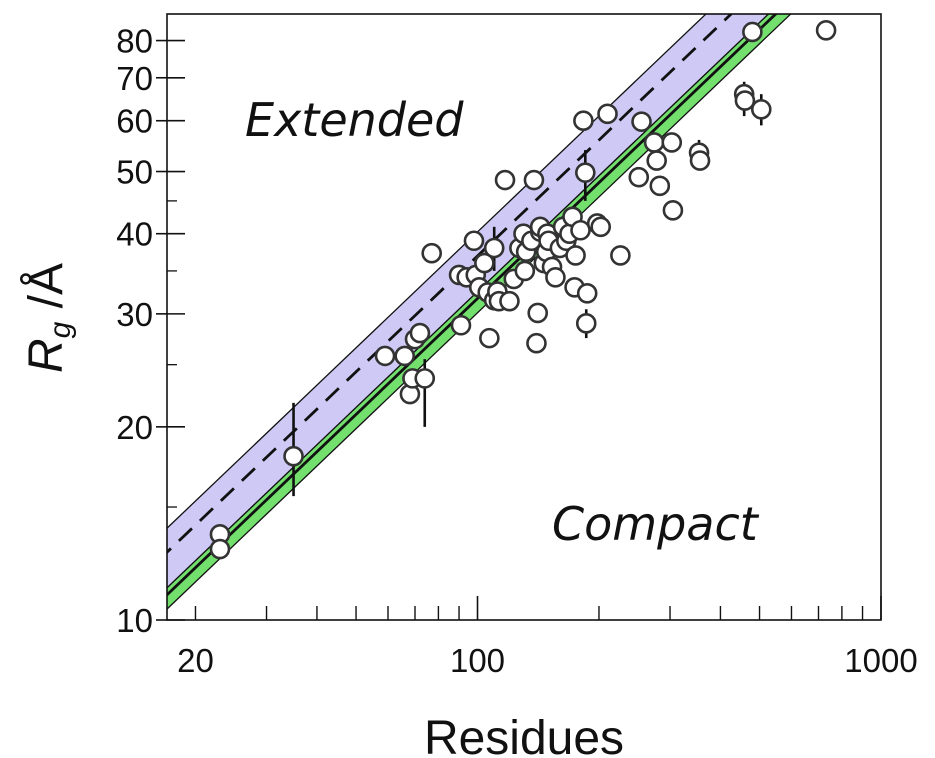 The width and height of the screenshot is (935, 758). I want to click on y-axis-label: Rg /Å, so click(48, 318).